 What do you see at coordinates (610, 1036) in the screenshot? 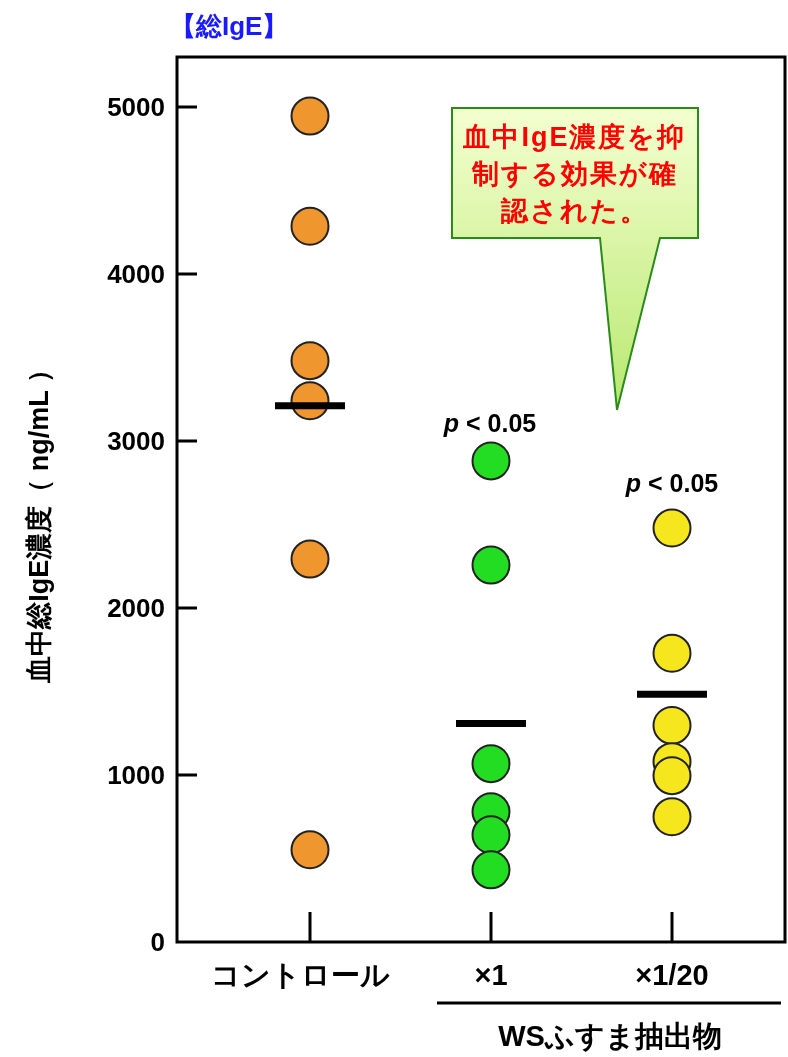
I see `text: WSふすま抽出物` at bounding box center [610, 1036].